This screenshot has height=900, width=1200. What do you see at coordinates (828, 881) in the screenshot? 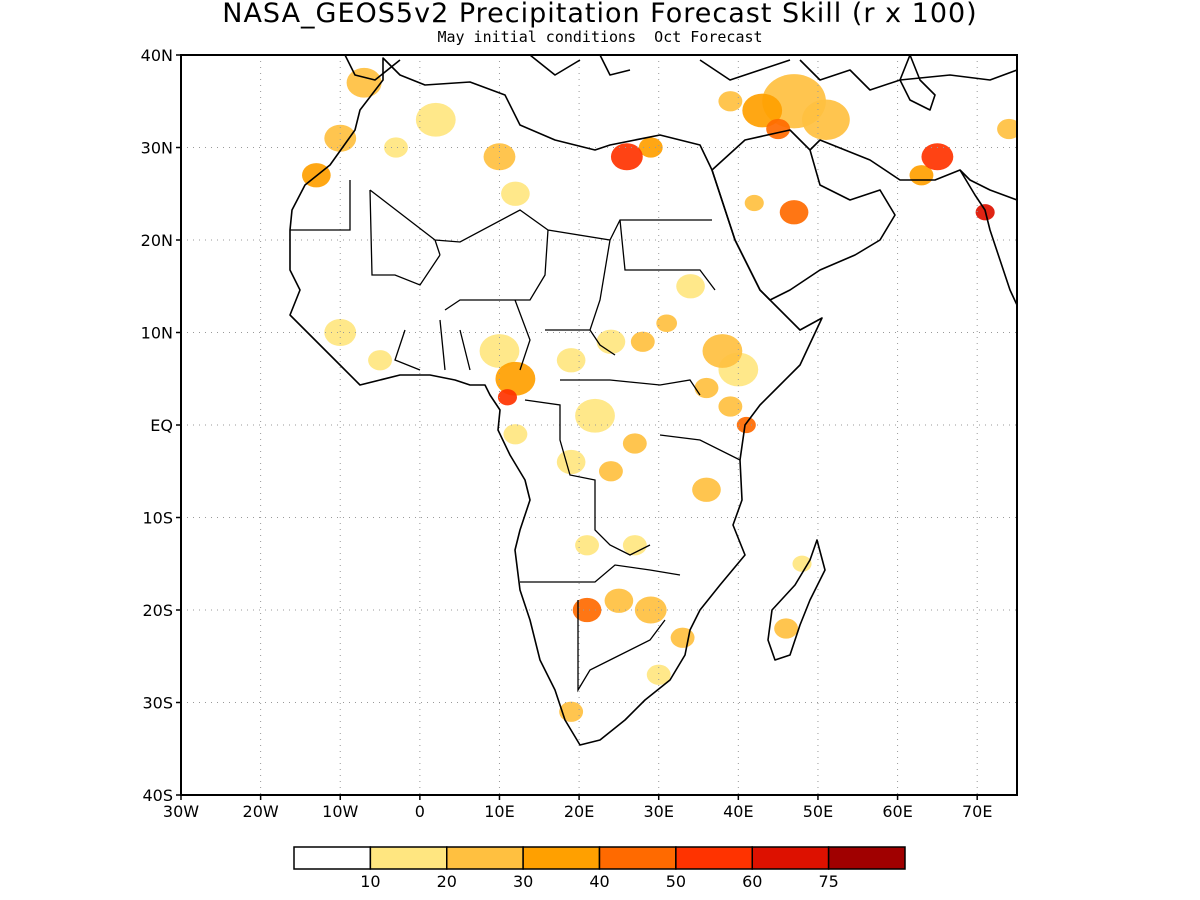
I see `legend-label: 75` at bounding box center [828, 881].